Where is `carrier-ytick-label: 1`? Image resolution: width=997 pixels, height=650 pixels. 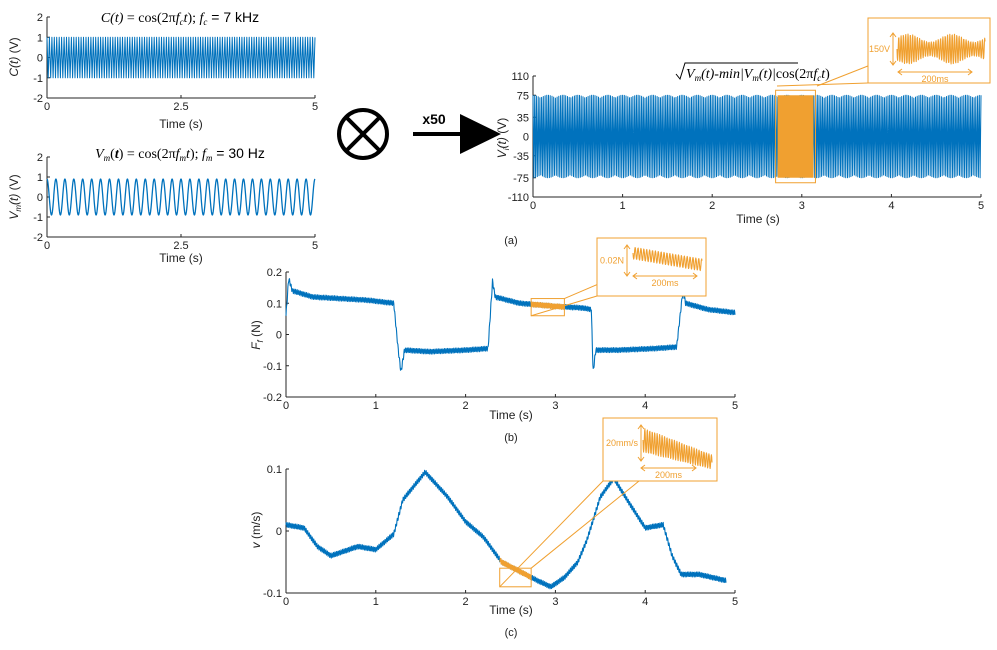 carrier-ytick-label: 1 is located at coordinates (40, 38).